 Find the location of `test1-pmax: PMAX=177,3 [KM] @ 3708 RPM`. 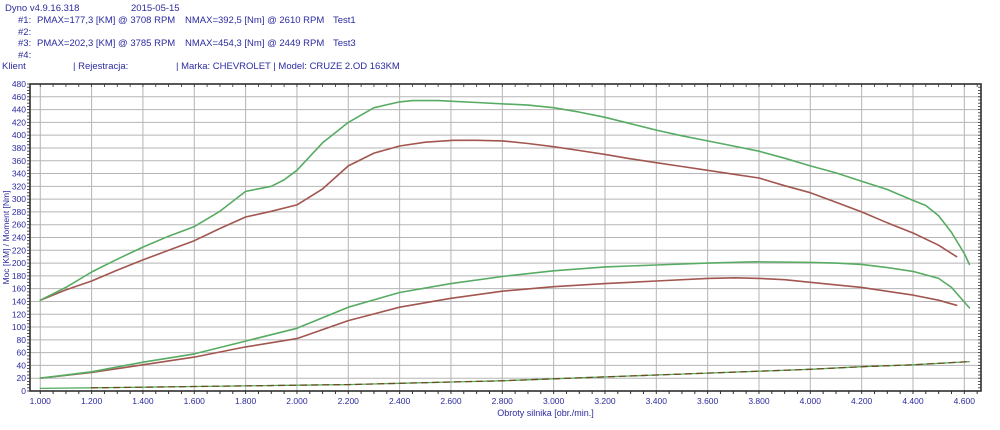

test1-pmax: PMAX=177,3 [KM] @ 3708 RPM is located at coordinates (106, 20).